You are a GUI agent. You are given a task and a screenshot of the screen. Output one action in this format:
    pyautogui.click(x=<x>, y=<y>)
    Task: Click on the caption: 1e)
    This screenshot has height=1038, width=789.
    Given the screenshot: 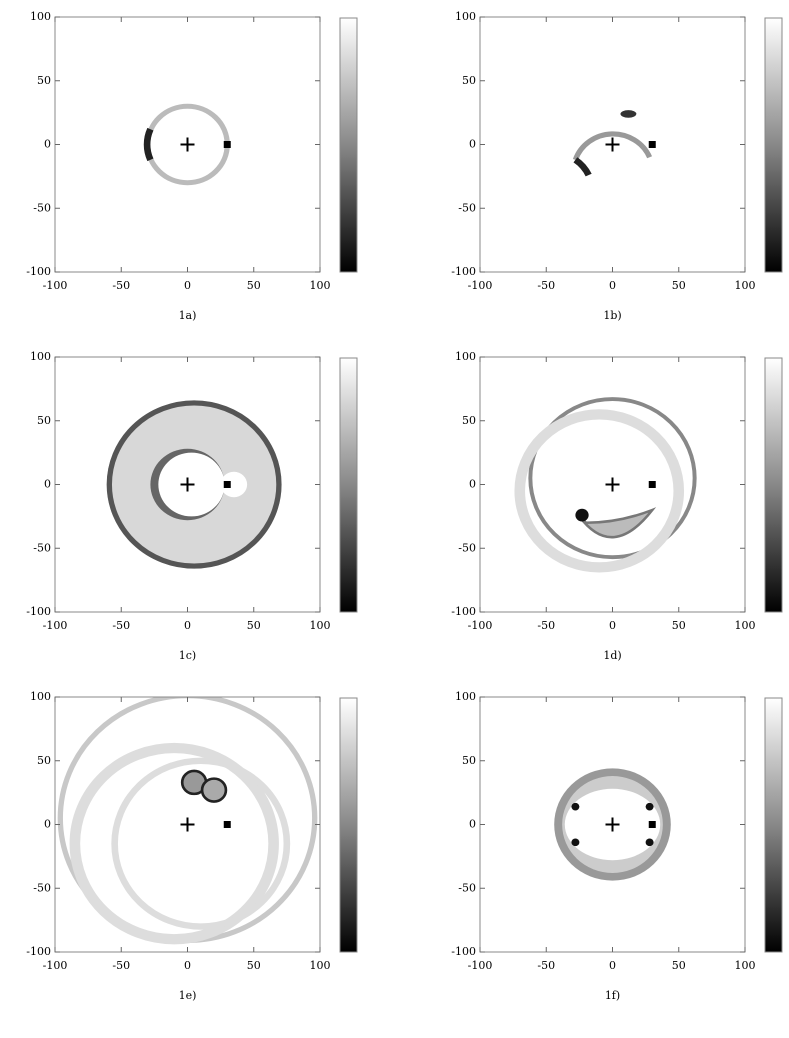 What is the action you would take?
    pyautogui.click(x=188, y=995)
    